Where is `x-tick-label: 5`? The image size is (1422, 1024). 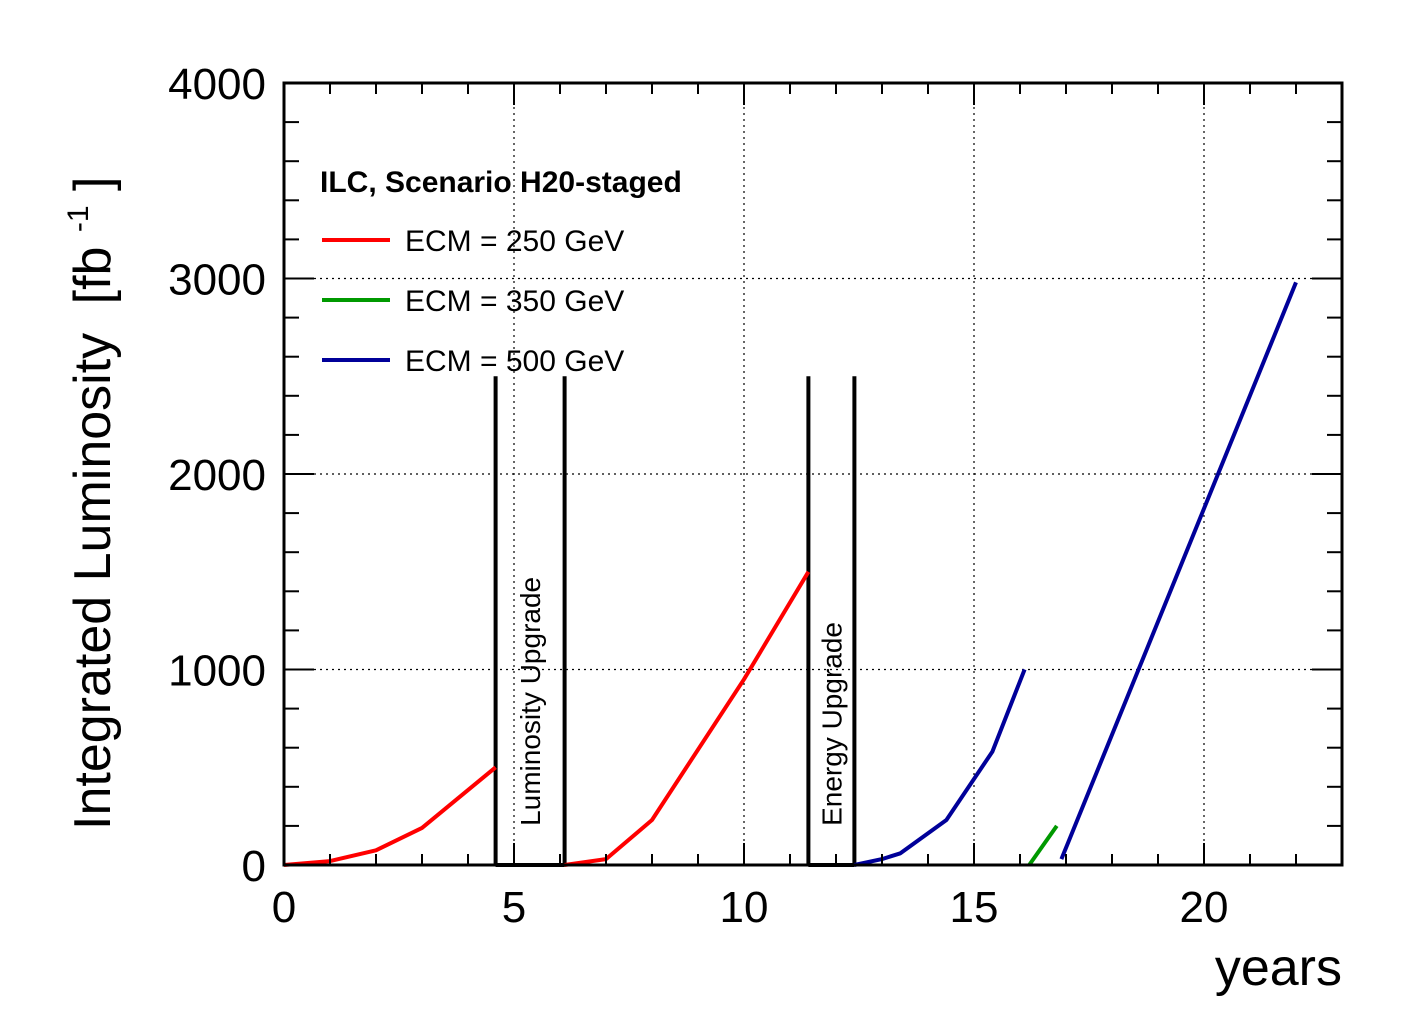
x-tick-label: 5 is located at coordinates (514, 907).